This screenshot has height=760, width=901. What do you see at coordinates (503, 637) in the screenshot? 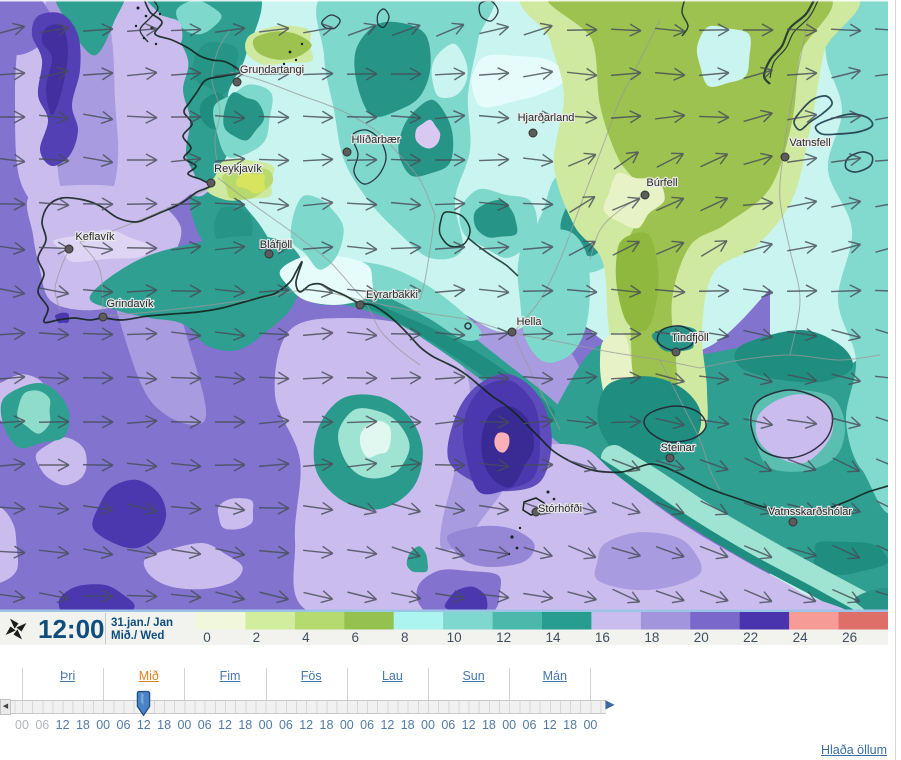
I see `svg-text: 12` at bounding box center [503, 637].